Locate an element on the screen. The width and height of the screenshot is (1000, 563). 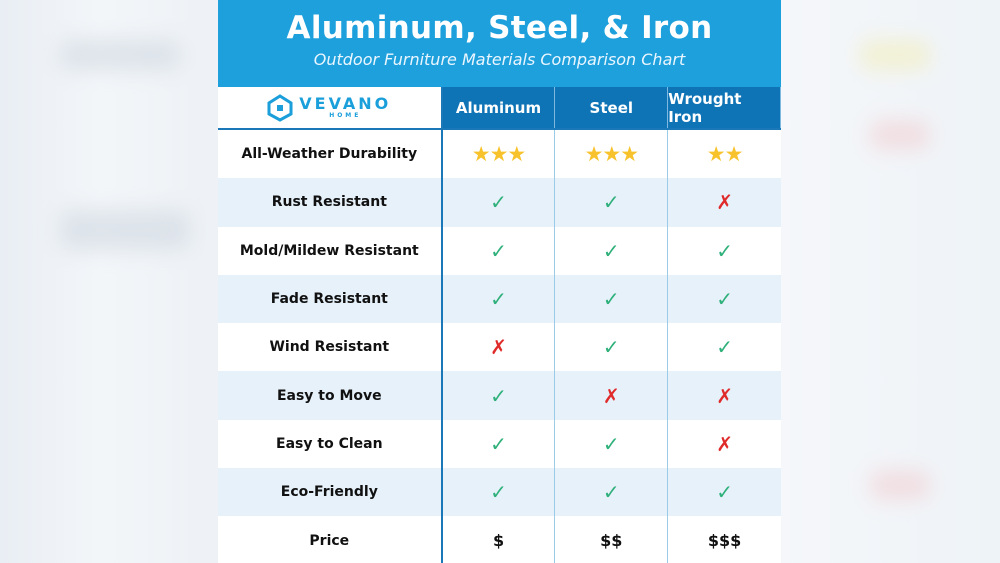
logo-tagline: HOME is located at coordinates (345, 115).